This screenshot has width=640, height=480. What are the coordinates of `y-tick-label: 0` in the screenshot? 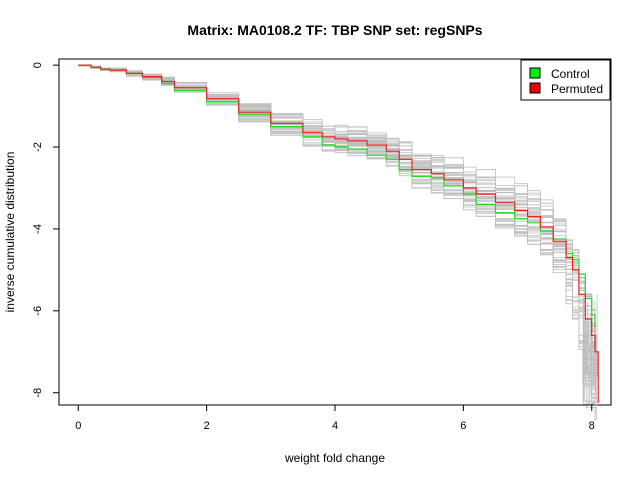 It's located at (38, 65).